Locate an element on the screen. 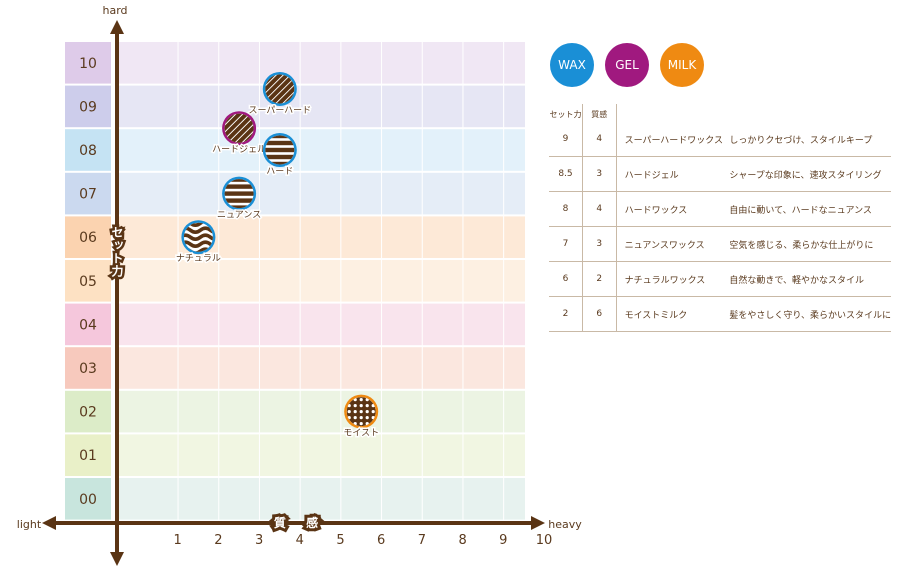 The image size is (897, 567). table-row: 8.5 3 ハードジェル シャープな印象に、速攻スタイリング is located at coordinates (720, 174).